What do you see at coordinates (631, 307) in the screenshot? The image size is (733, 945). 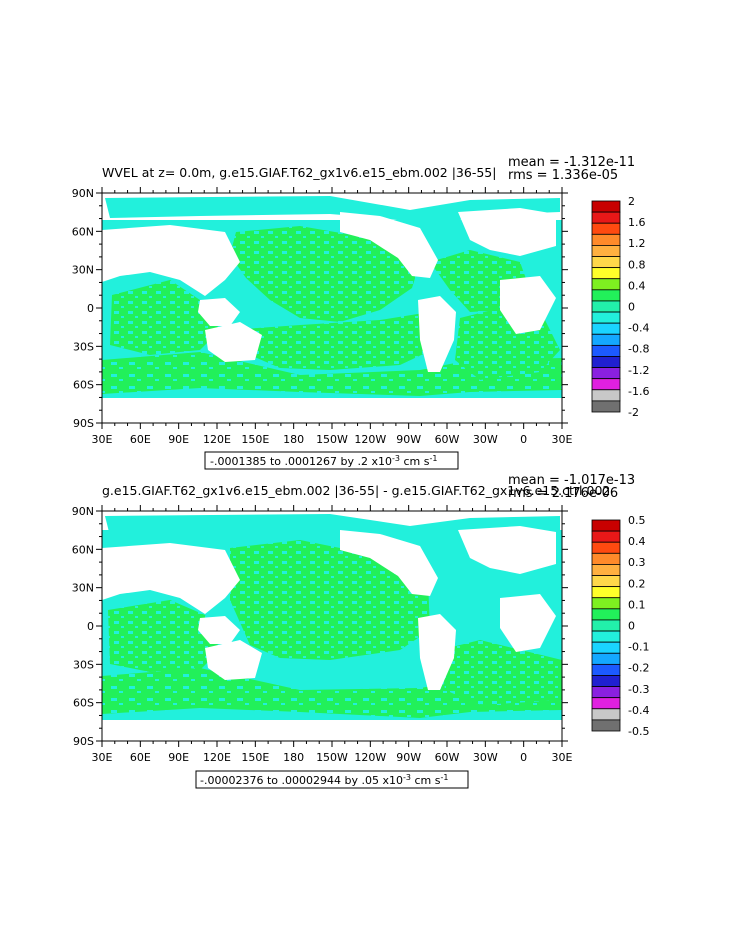 I see `colorbar-label: 0` at bounding box center [631, 307].